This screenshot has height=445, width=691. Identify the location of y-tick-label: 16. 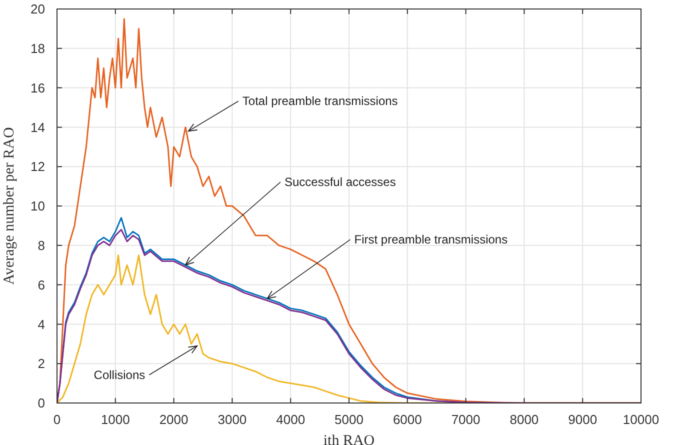
(37, 88).